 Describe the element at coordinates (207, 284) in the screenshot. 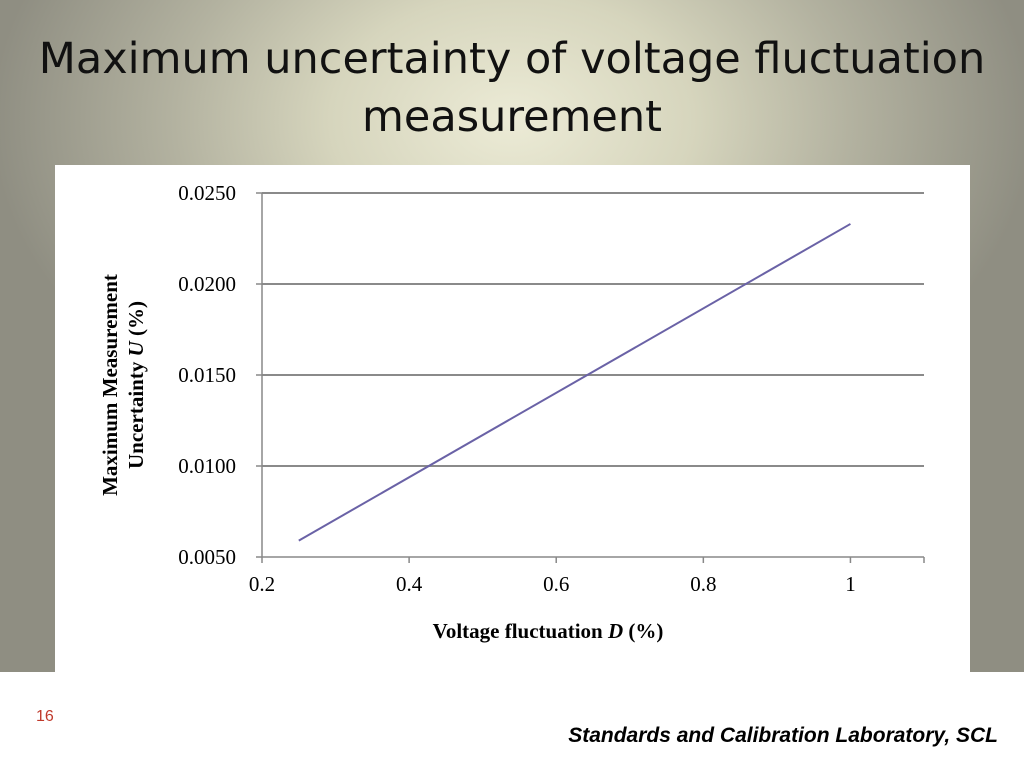

I see `y-tick-label: 0.0200` at that location.